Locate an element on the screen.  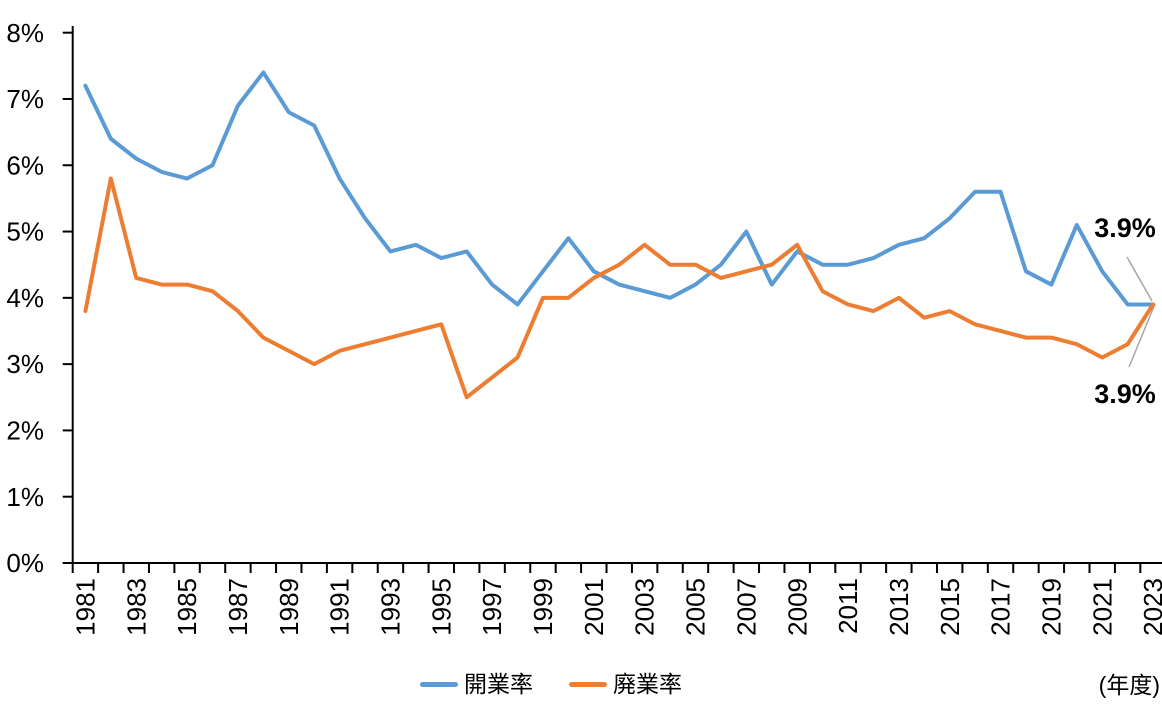
x-tick-label: 2003 is located at coordinates (645, 607).